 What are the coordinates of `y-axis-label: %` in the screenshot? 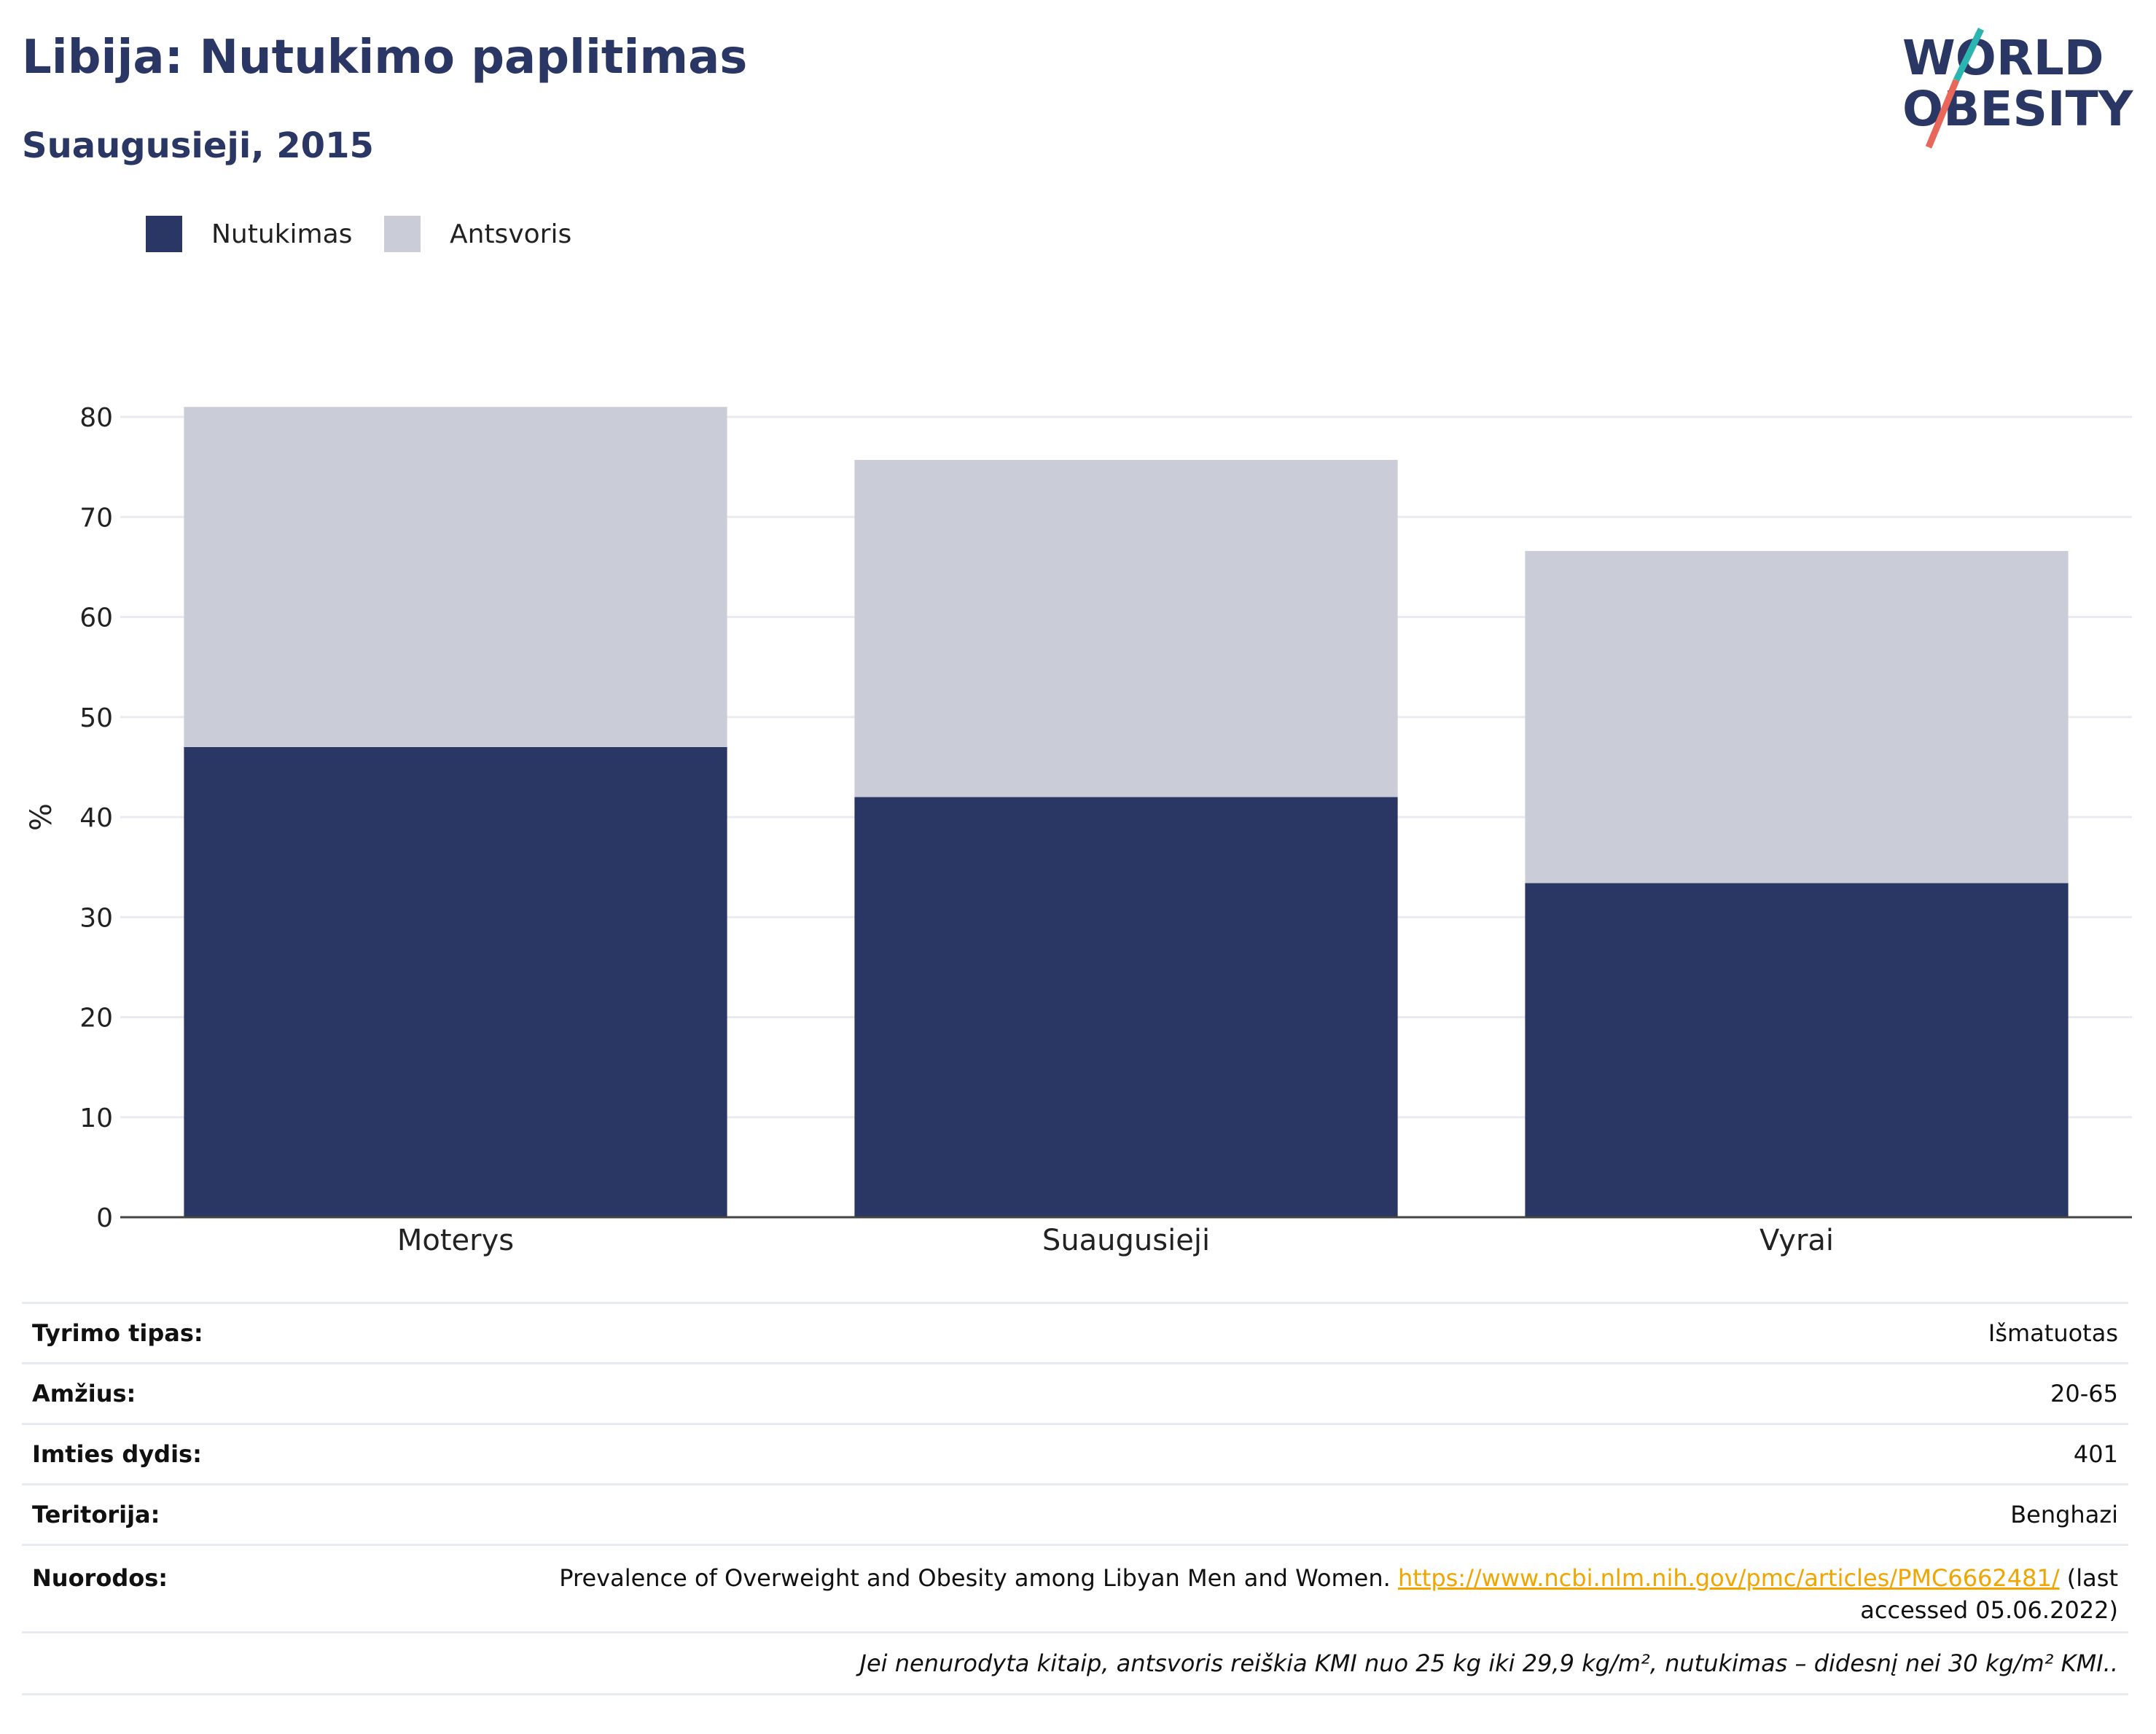 It's located at (42, 817).